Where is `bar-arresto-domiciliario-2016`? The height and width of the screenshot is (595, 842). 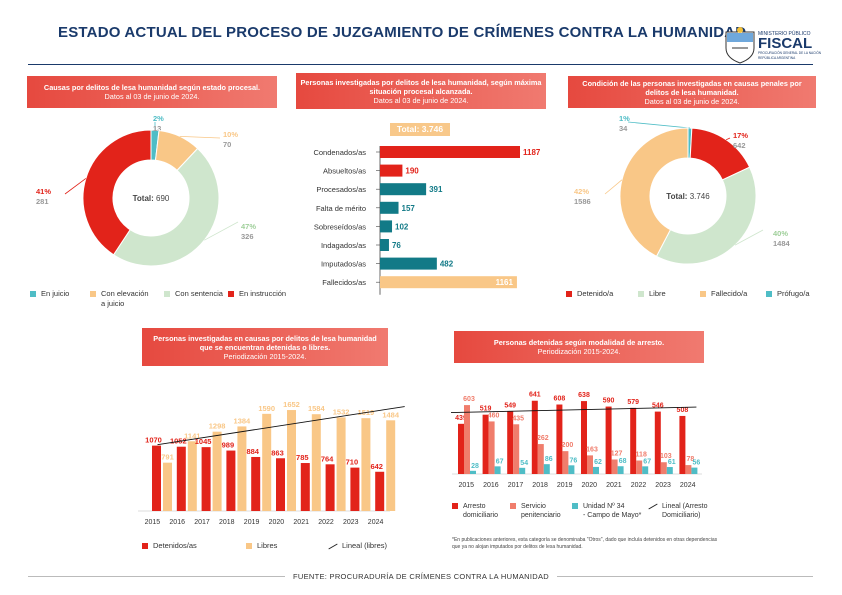 bar-arresto-domiciliario-2016 is located at coordinates (485, 444).